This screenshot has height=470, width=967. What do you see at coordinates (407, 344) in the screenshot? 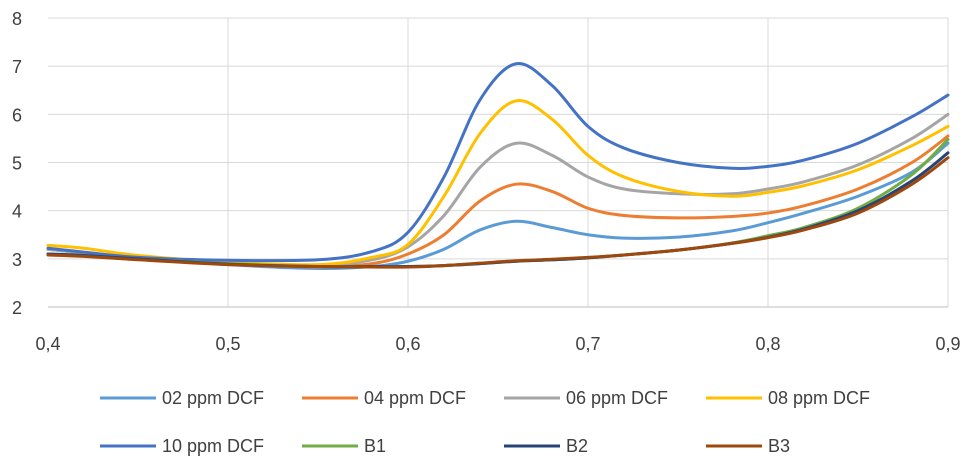
I see `x-tick-label: 0,6` at bounding box center [407, 344].